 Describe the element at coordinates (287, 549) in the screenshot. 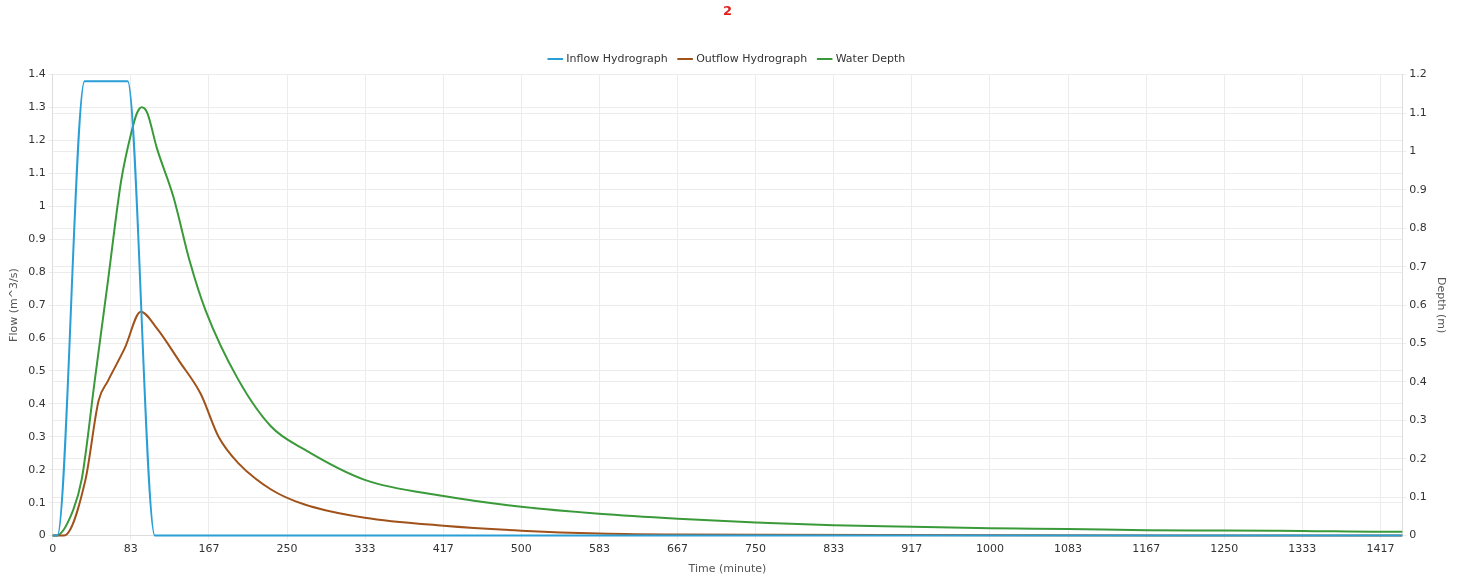

I see `x-tick-label: 250` at that location.